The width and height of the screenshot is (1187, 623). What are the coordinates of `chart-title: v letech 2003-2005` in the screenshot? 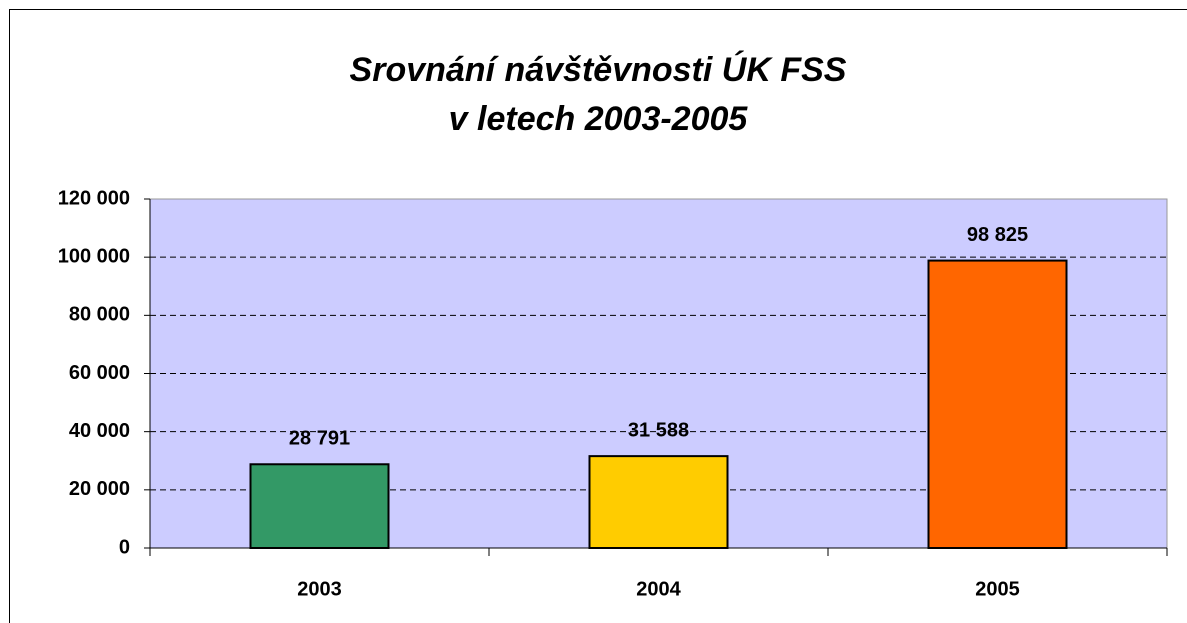 It's located at (599, 119).